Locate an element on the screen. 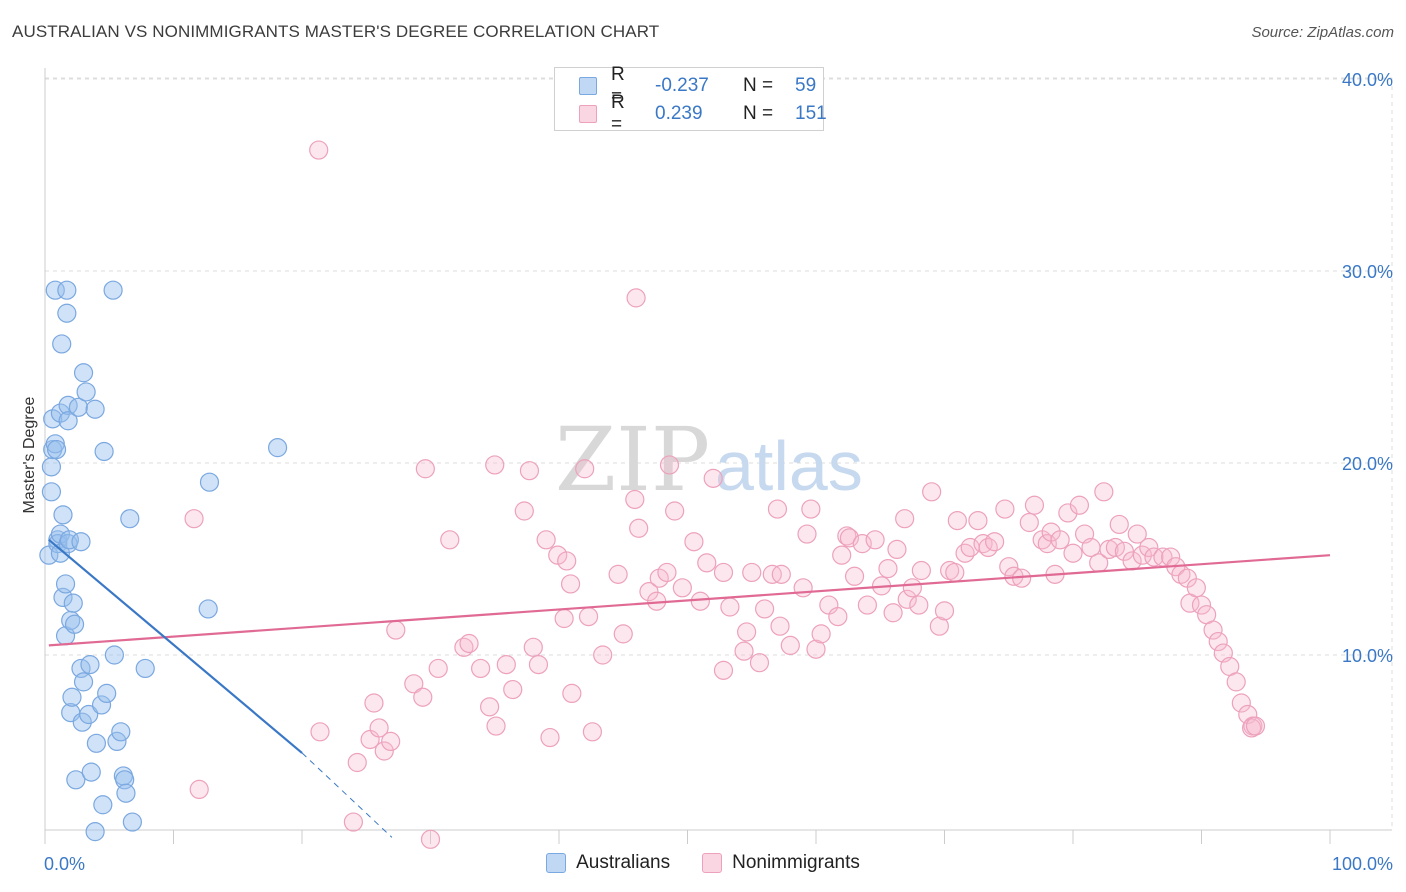 This screenshot has height=892, width=1406. australians-trend-extension is located at coordinates (347, 795).